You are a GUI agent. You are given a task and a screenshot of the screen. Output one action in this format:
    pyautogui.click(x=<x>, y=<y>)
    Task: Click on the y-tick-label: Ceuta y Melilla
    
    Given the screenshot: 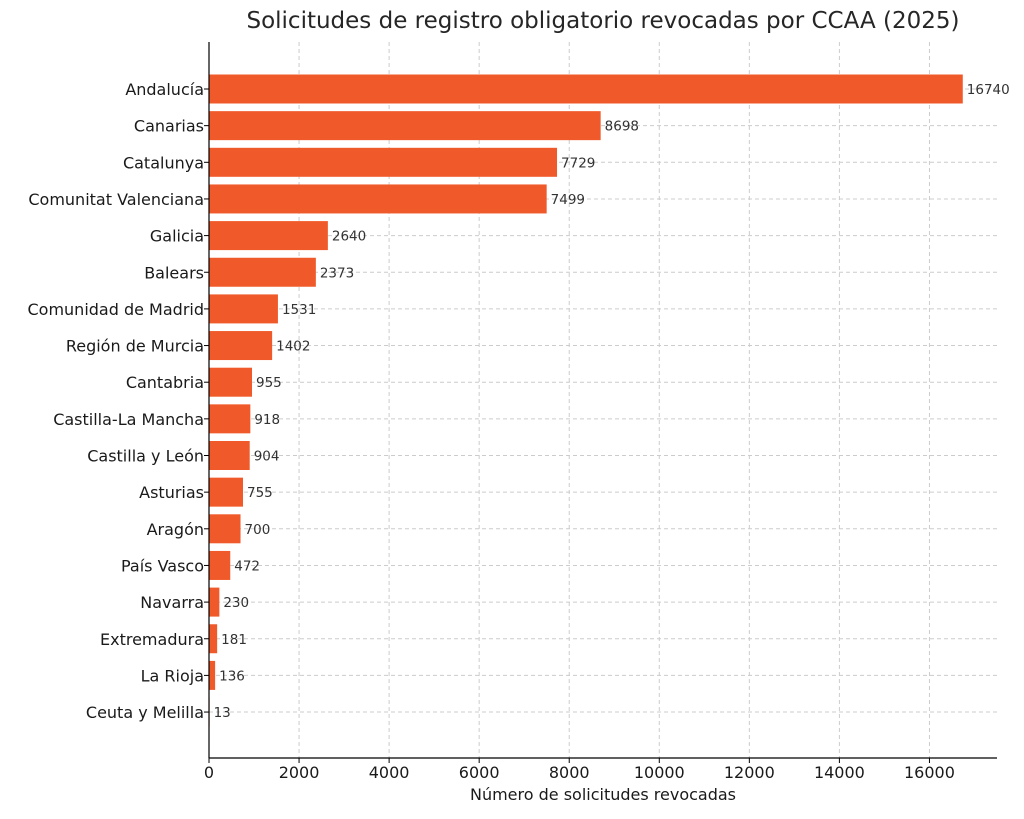 What is the action you would take?
    pyautogui.click(x=145, y=712)
    